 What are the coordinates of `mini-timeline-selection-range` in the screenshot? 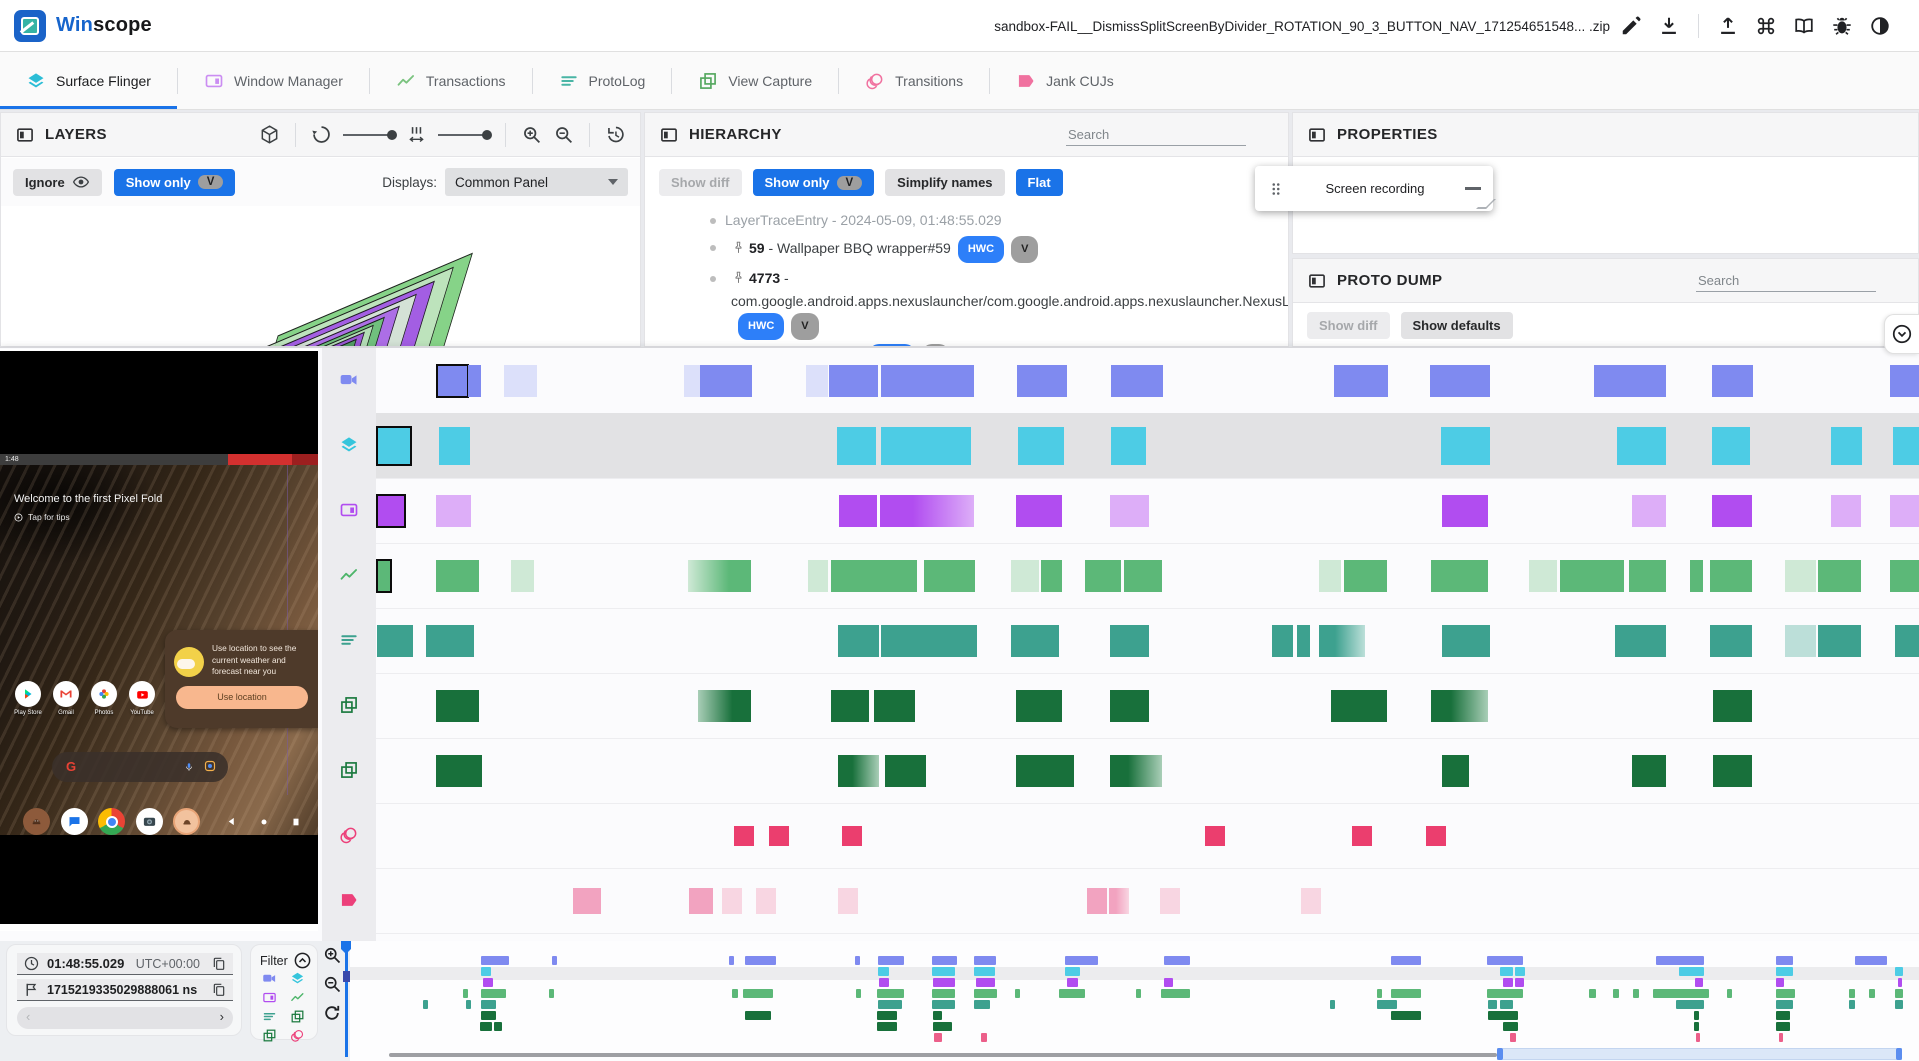 It's located at (1699, 1054).